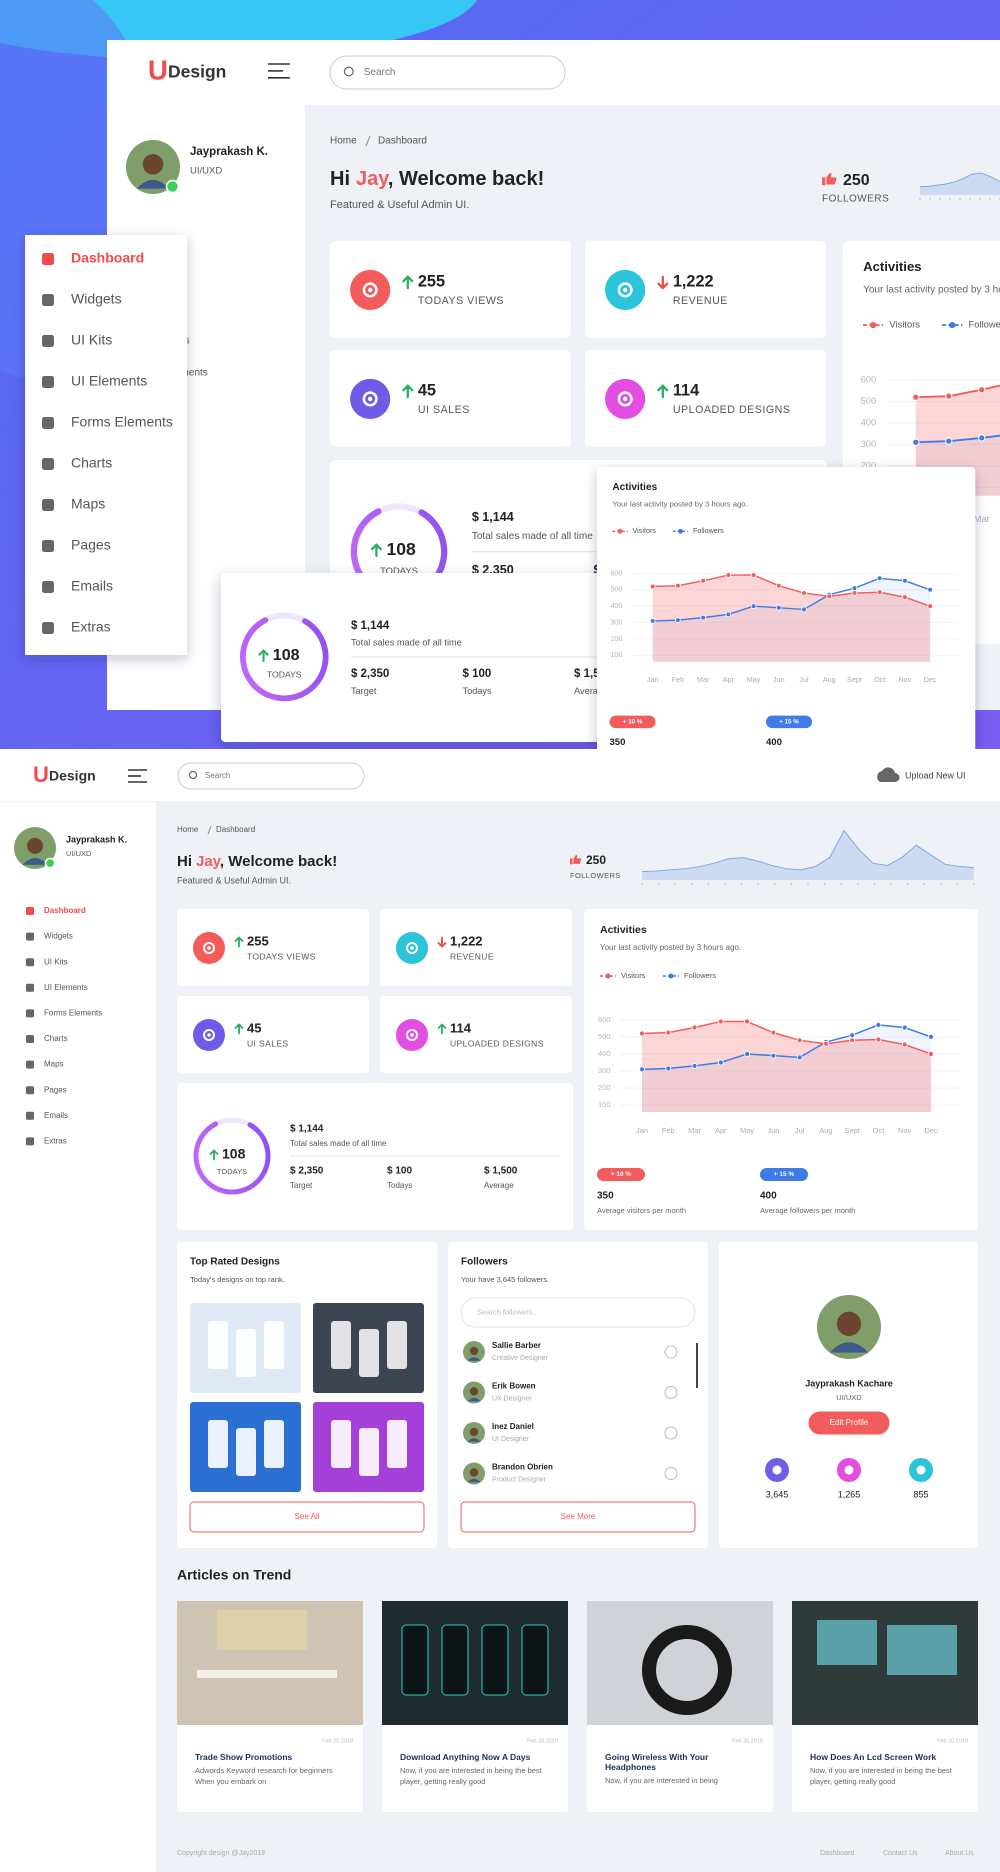  Describe the element at coordinates (705, 398) in the screenshot. I see `stat-card-group: 114 UPLOADED DESIGNS` at that location.